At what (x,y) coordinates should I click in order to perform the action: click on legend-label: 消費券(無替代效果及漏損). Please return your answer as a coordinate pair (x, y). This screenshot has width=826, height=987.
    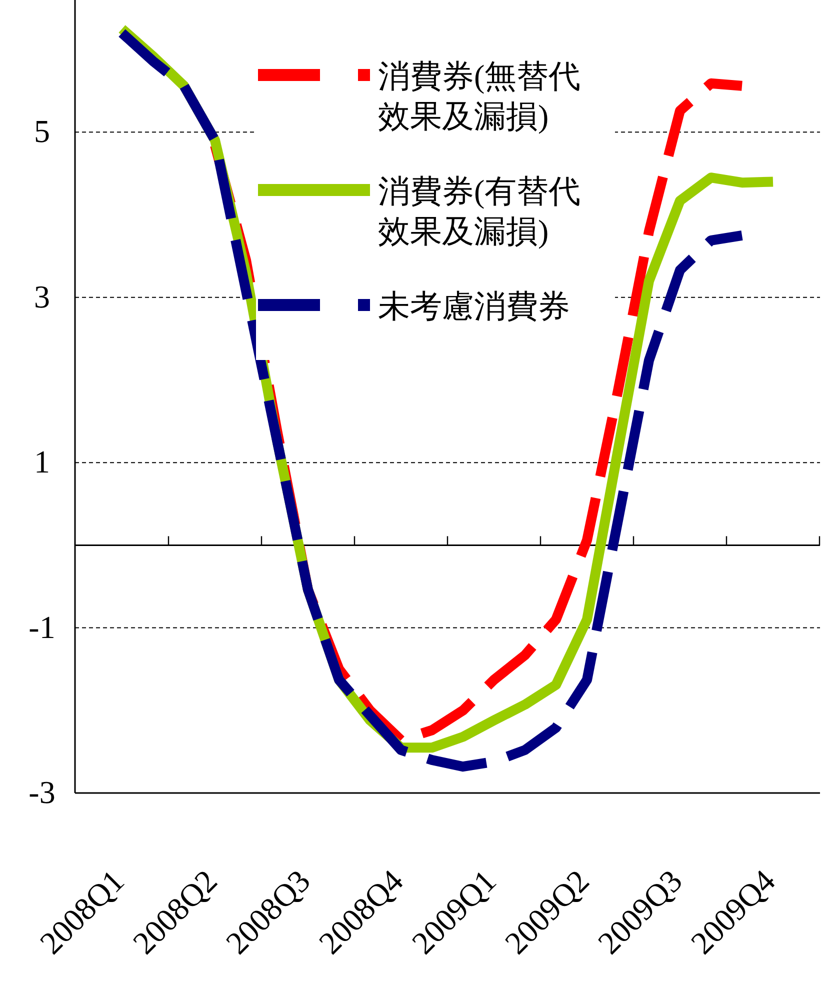
    Looking at the image, I should click on (479, 96).